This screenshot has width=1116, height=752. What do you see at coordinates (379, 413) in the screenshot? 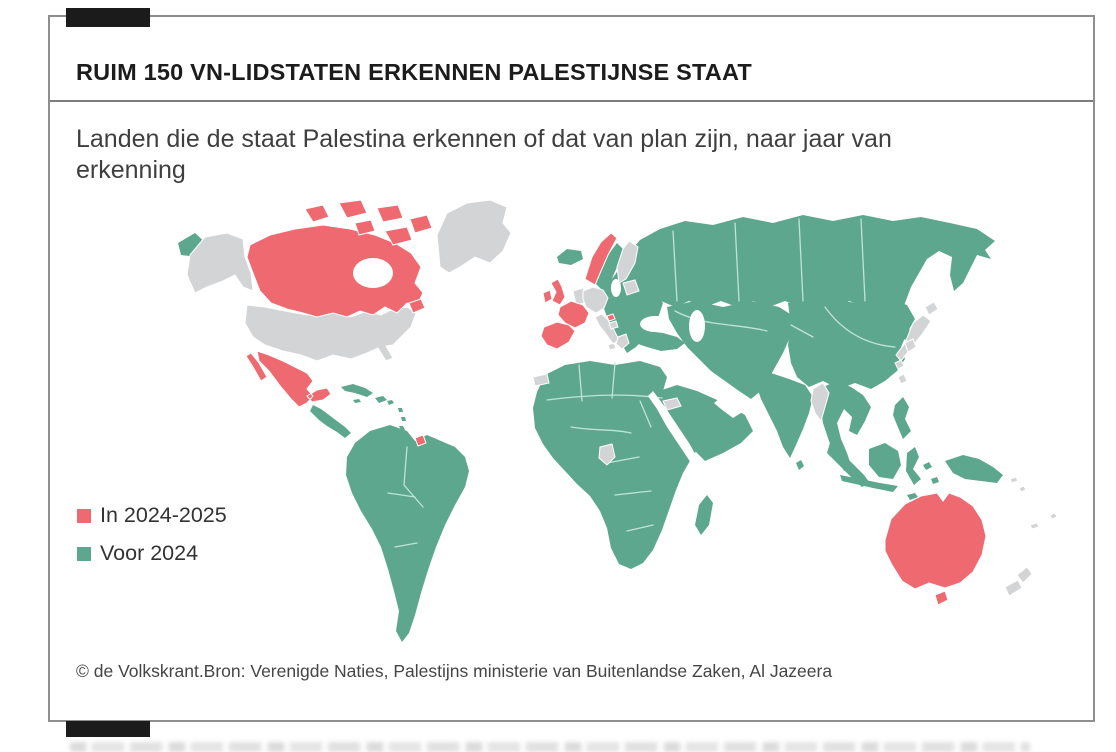
I see `map-islands-caribbean` at bounding box center [379, 413].